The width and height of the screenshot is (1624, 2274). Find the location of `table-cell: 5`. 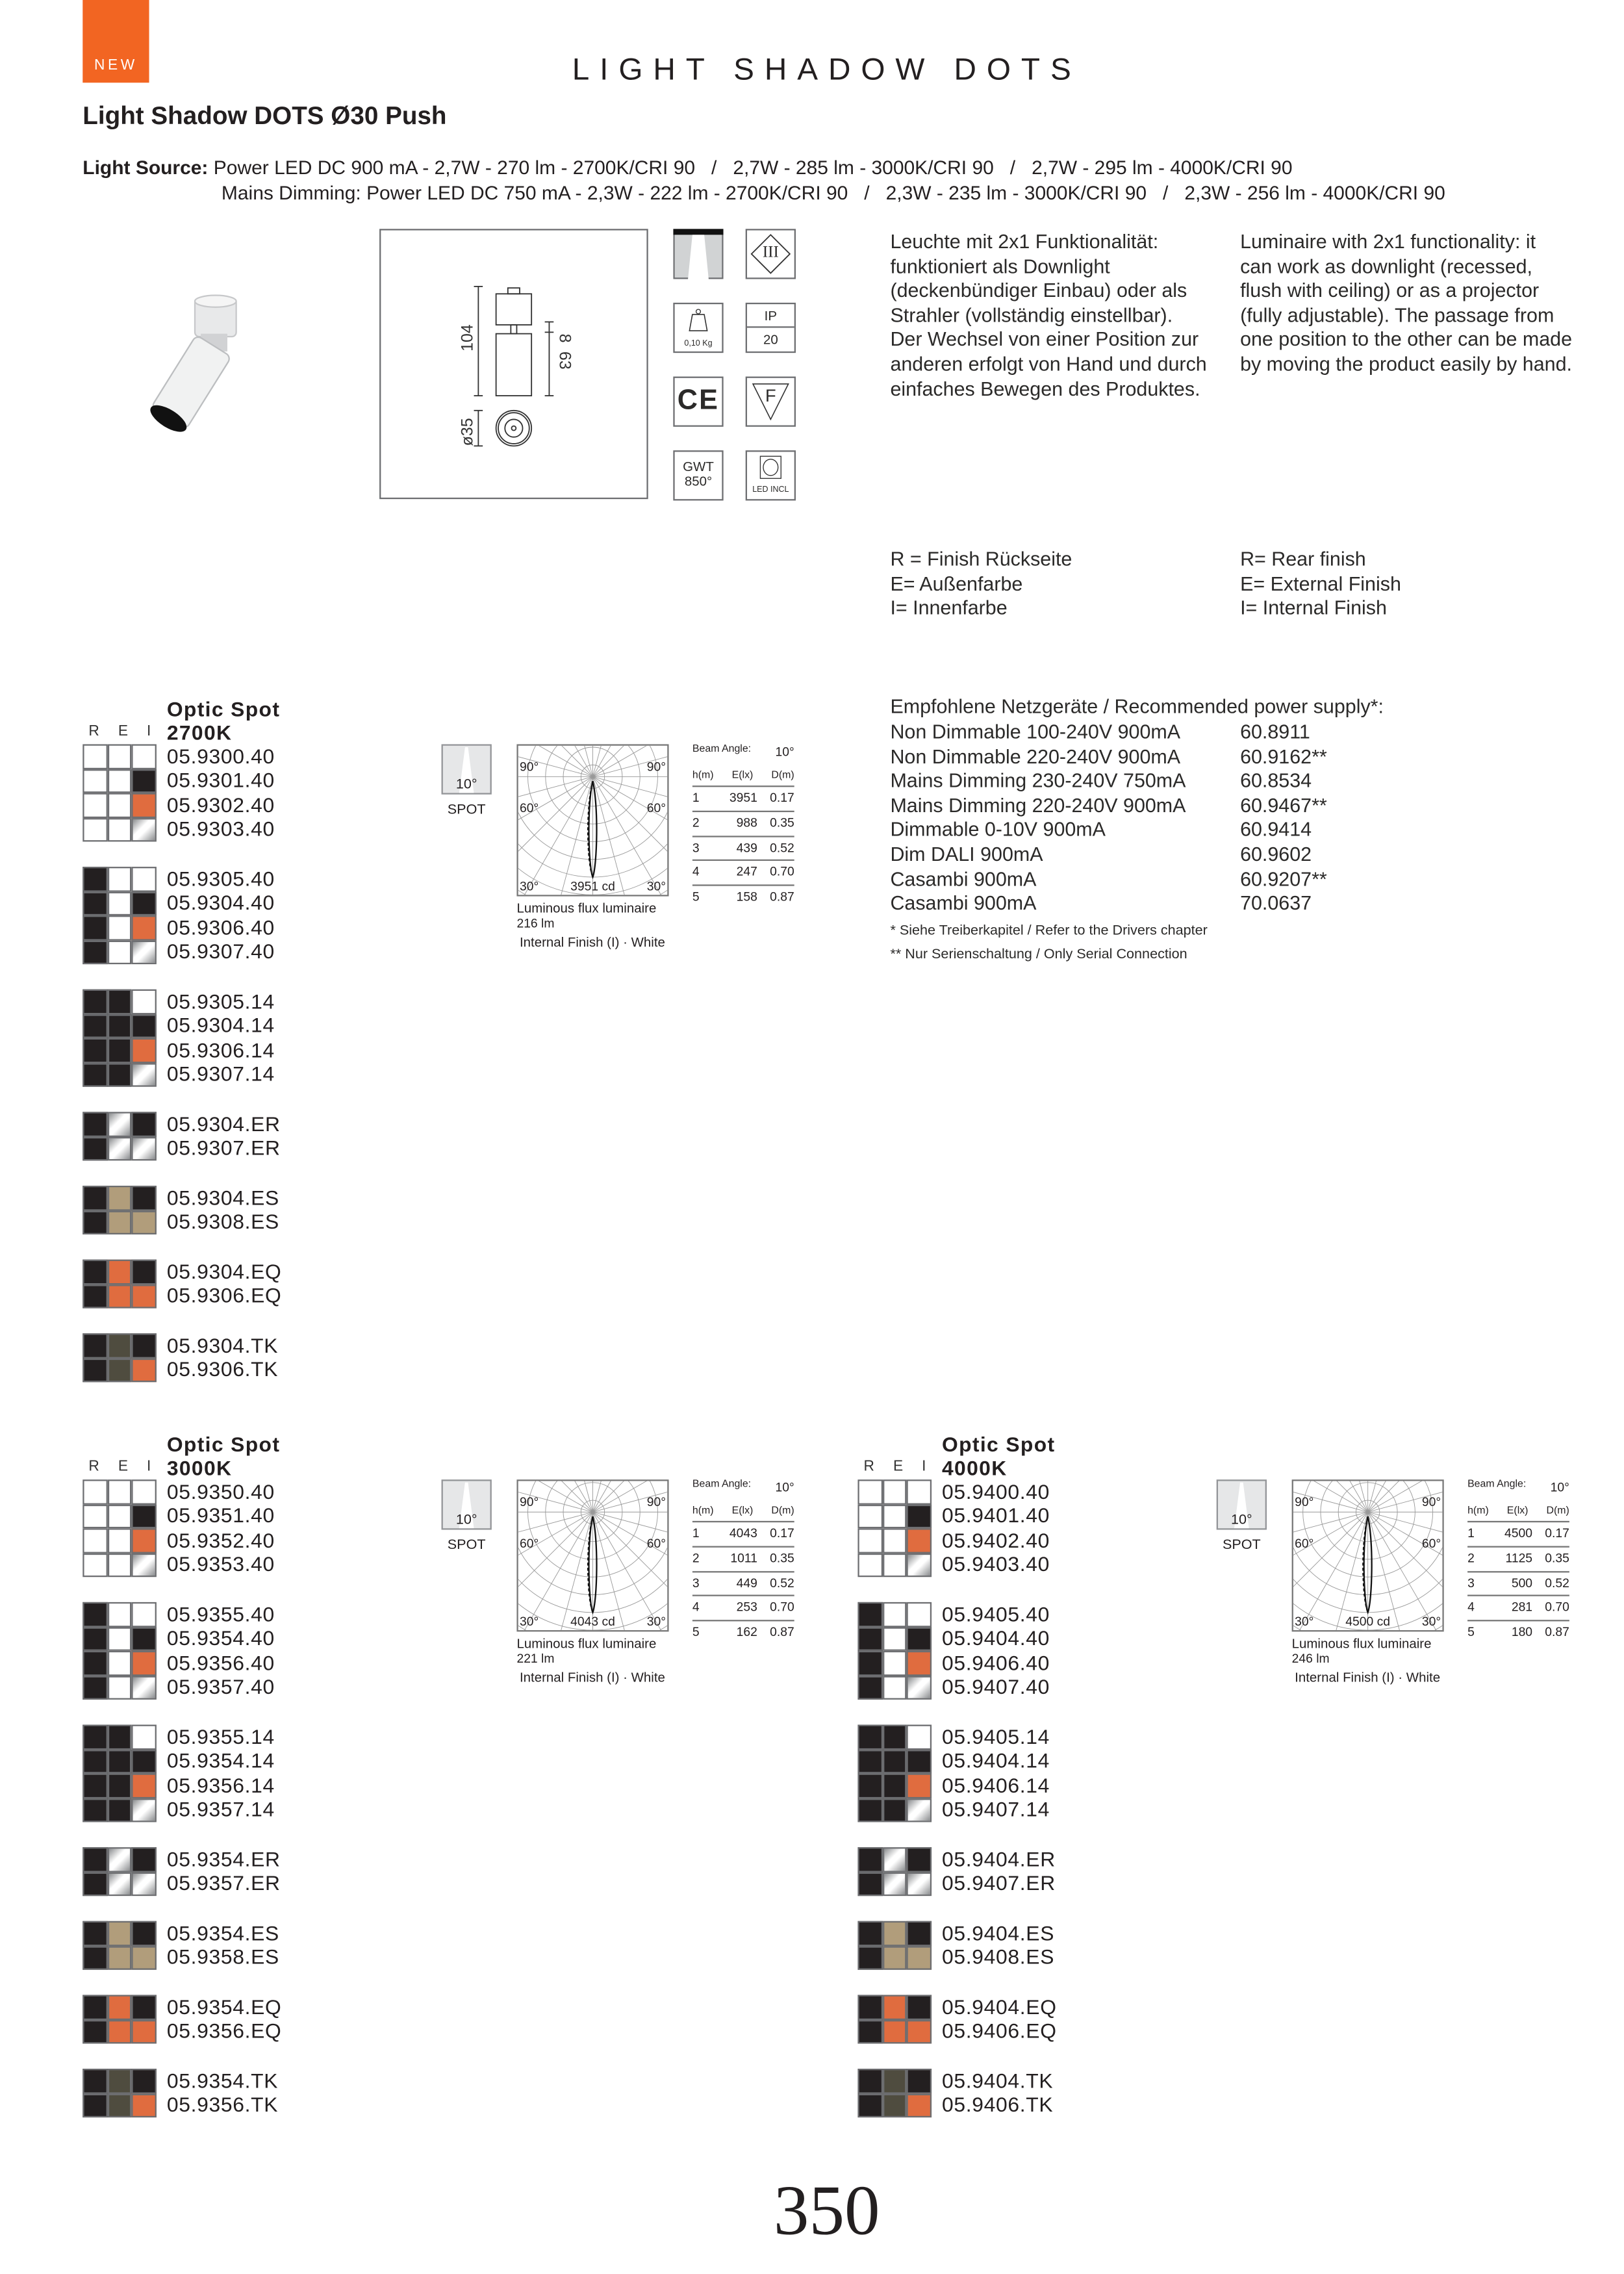

table-cell: 5 is located at coordinates (1471, 1632).